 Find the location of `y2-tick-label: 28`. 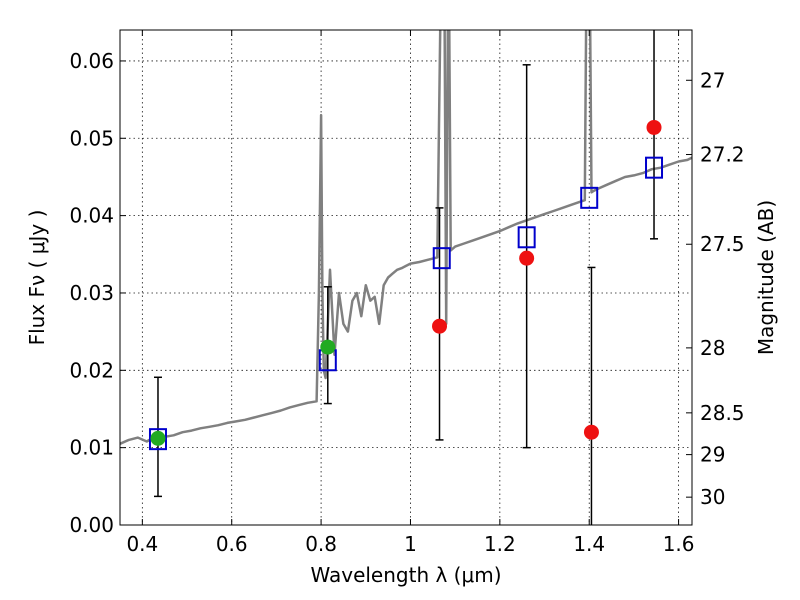

y2-tick-label: 28 is located at coordinates (712, 348).